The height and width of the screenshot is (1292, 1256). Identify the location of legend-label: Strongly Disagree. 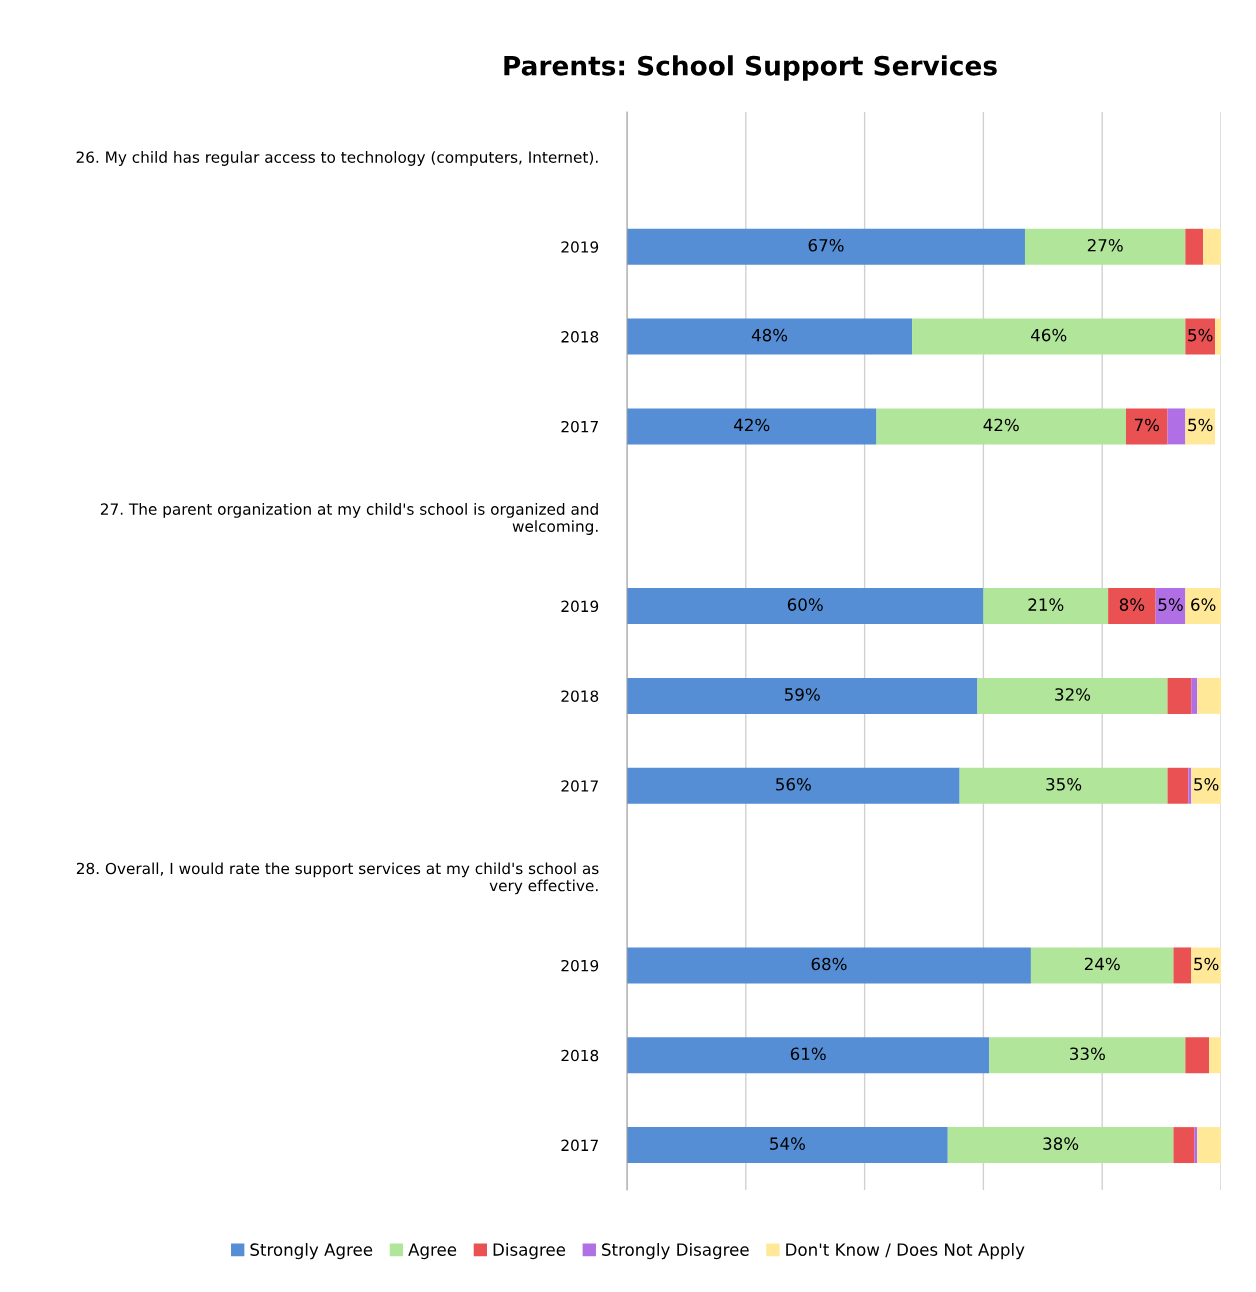
(675, 1251).